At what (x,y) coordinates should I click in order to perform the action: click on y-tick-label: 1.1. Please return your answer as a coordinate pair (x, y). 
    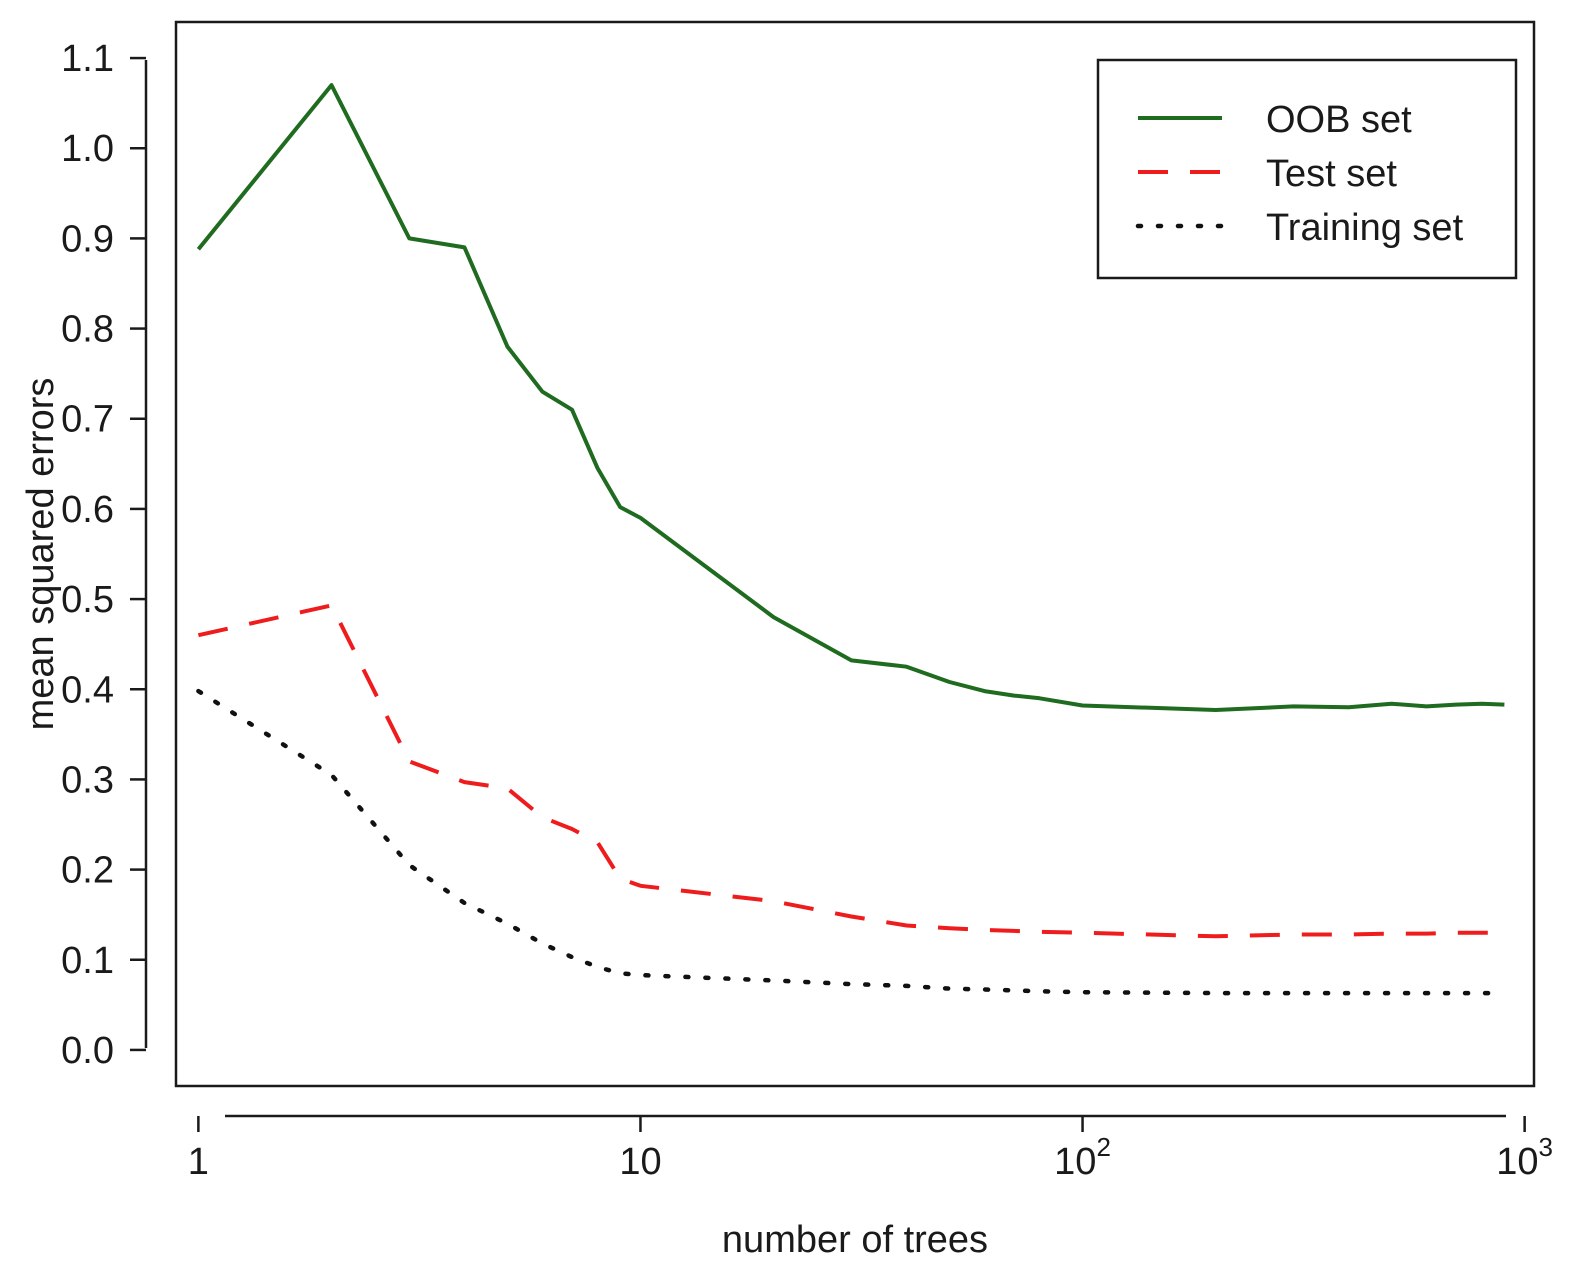
    Looking at the image, I should click on (87, 59).